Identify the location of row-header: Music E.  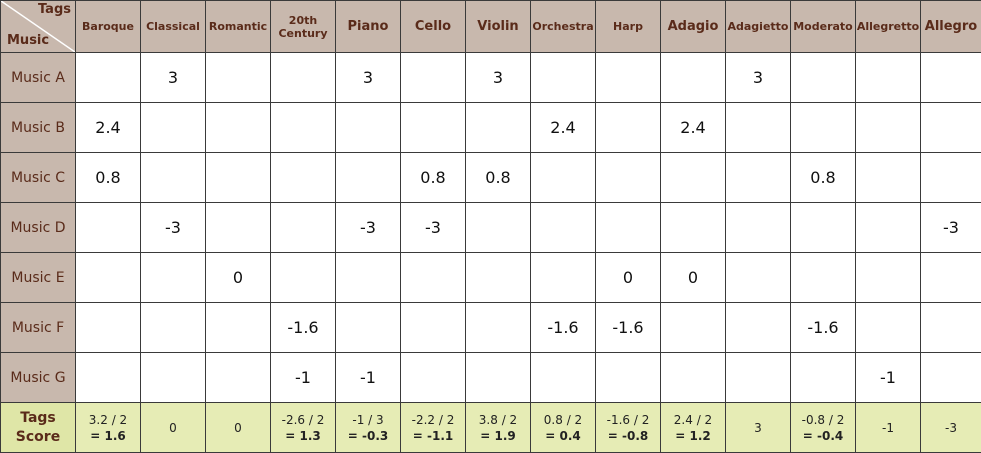
(38, 278).